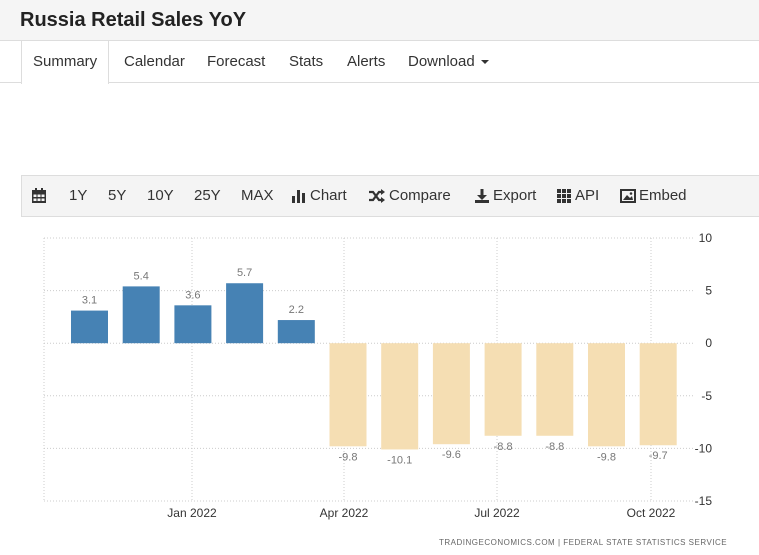 The image size is (759, 555). I want to click on tab-download: Download, so click(448, 62).